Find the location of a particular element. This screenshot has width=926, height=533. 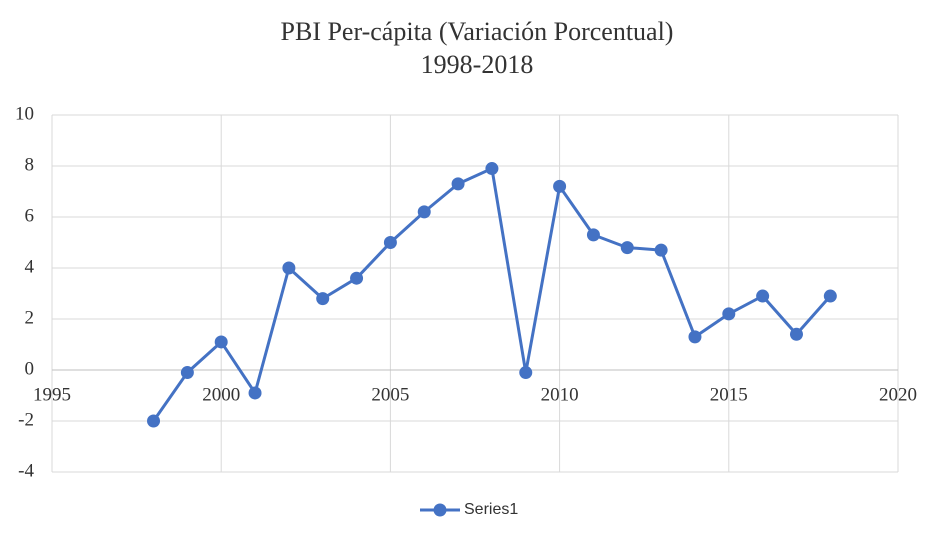

y-tick-label: 2 is located at coordinates (30, 317).